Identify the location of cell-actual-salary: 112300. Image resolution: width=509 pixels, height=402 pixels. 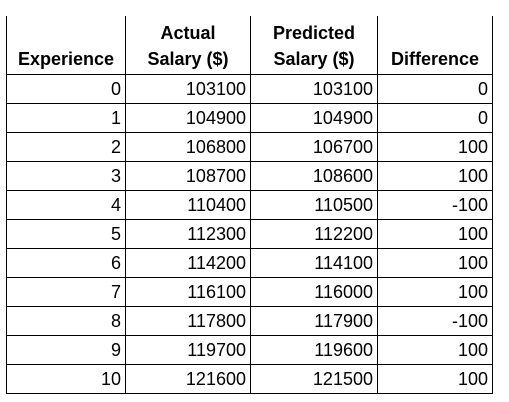
(188, 233).